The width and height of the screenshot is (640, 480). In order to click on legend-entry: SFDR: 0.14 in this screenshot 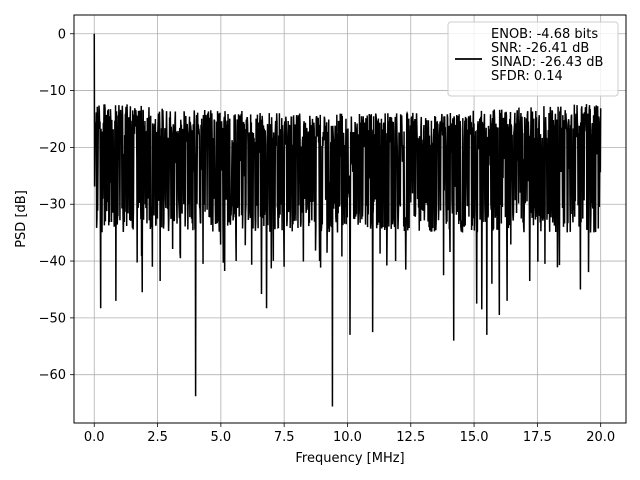, I will do `click(527, 76)`.